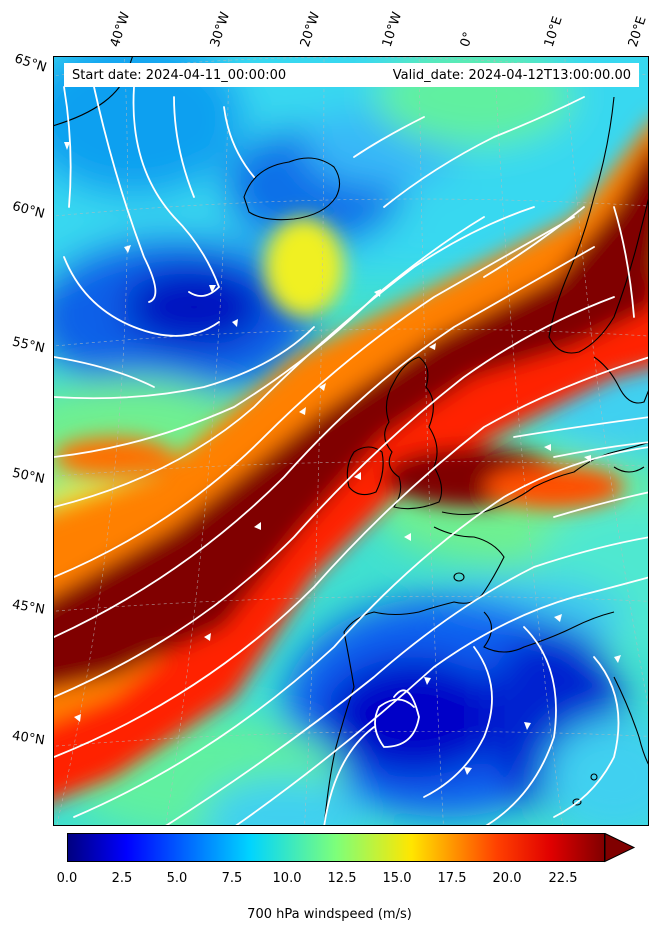 This screenshot has width=659, height=936. Describe the element at coordinates (28, 738) in the screenshot. I see `lat-label-40n: 40°N` at that location.